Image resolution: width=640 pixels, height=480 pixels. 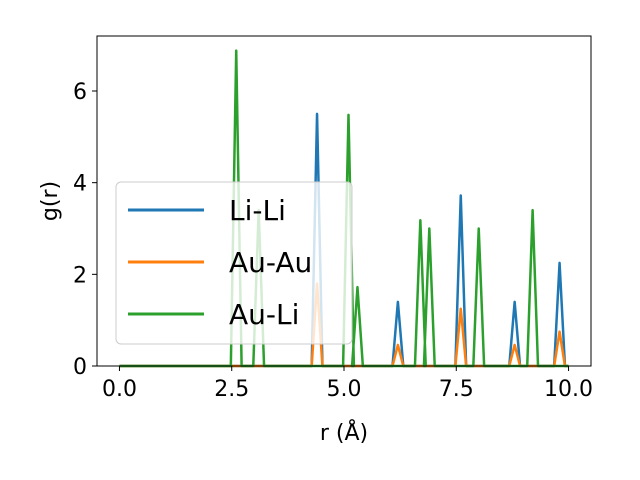 I want to click on y-axis-label: g(r), so click(x=50, y=201).